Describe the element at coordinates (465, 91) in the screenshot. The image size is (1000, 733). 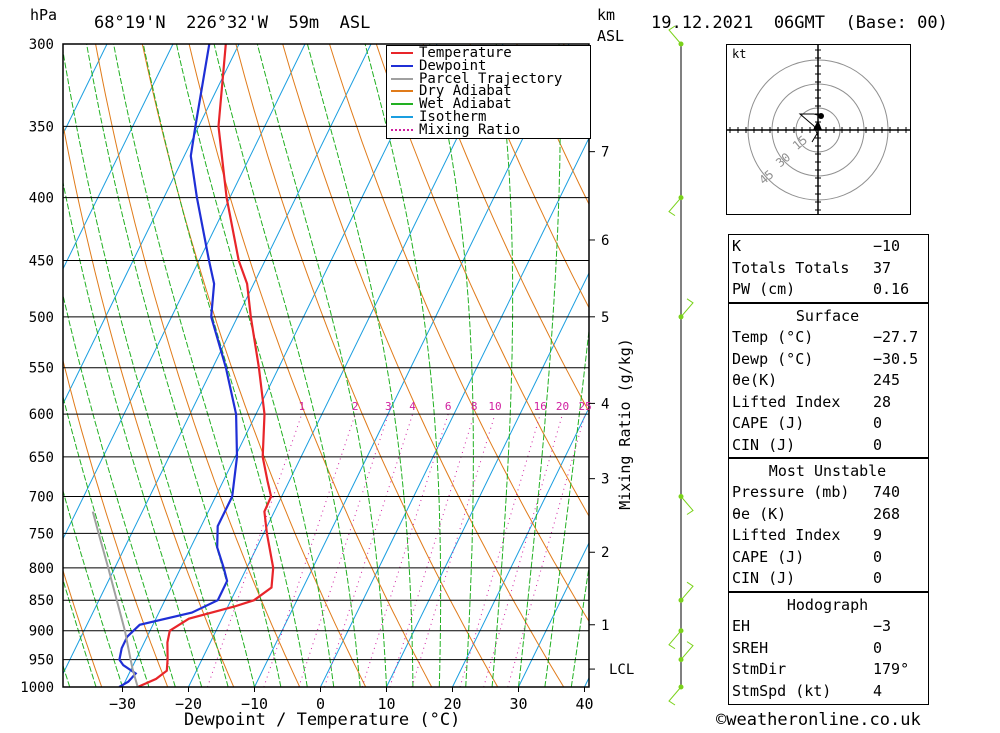
I see `legend-label: Dry Adiabat` at that location.